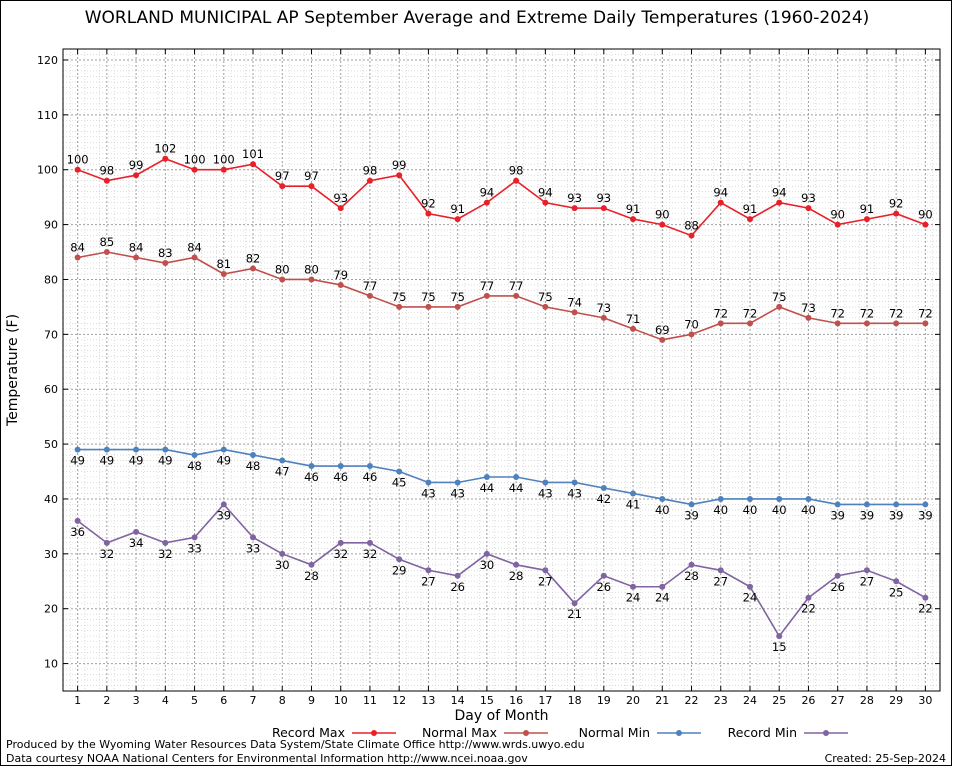 The image size is (954, 768). I want to click on y-tick-label: 100, so click(47, 170).